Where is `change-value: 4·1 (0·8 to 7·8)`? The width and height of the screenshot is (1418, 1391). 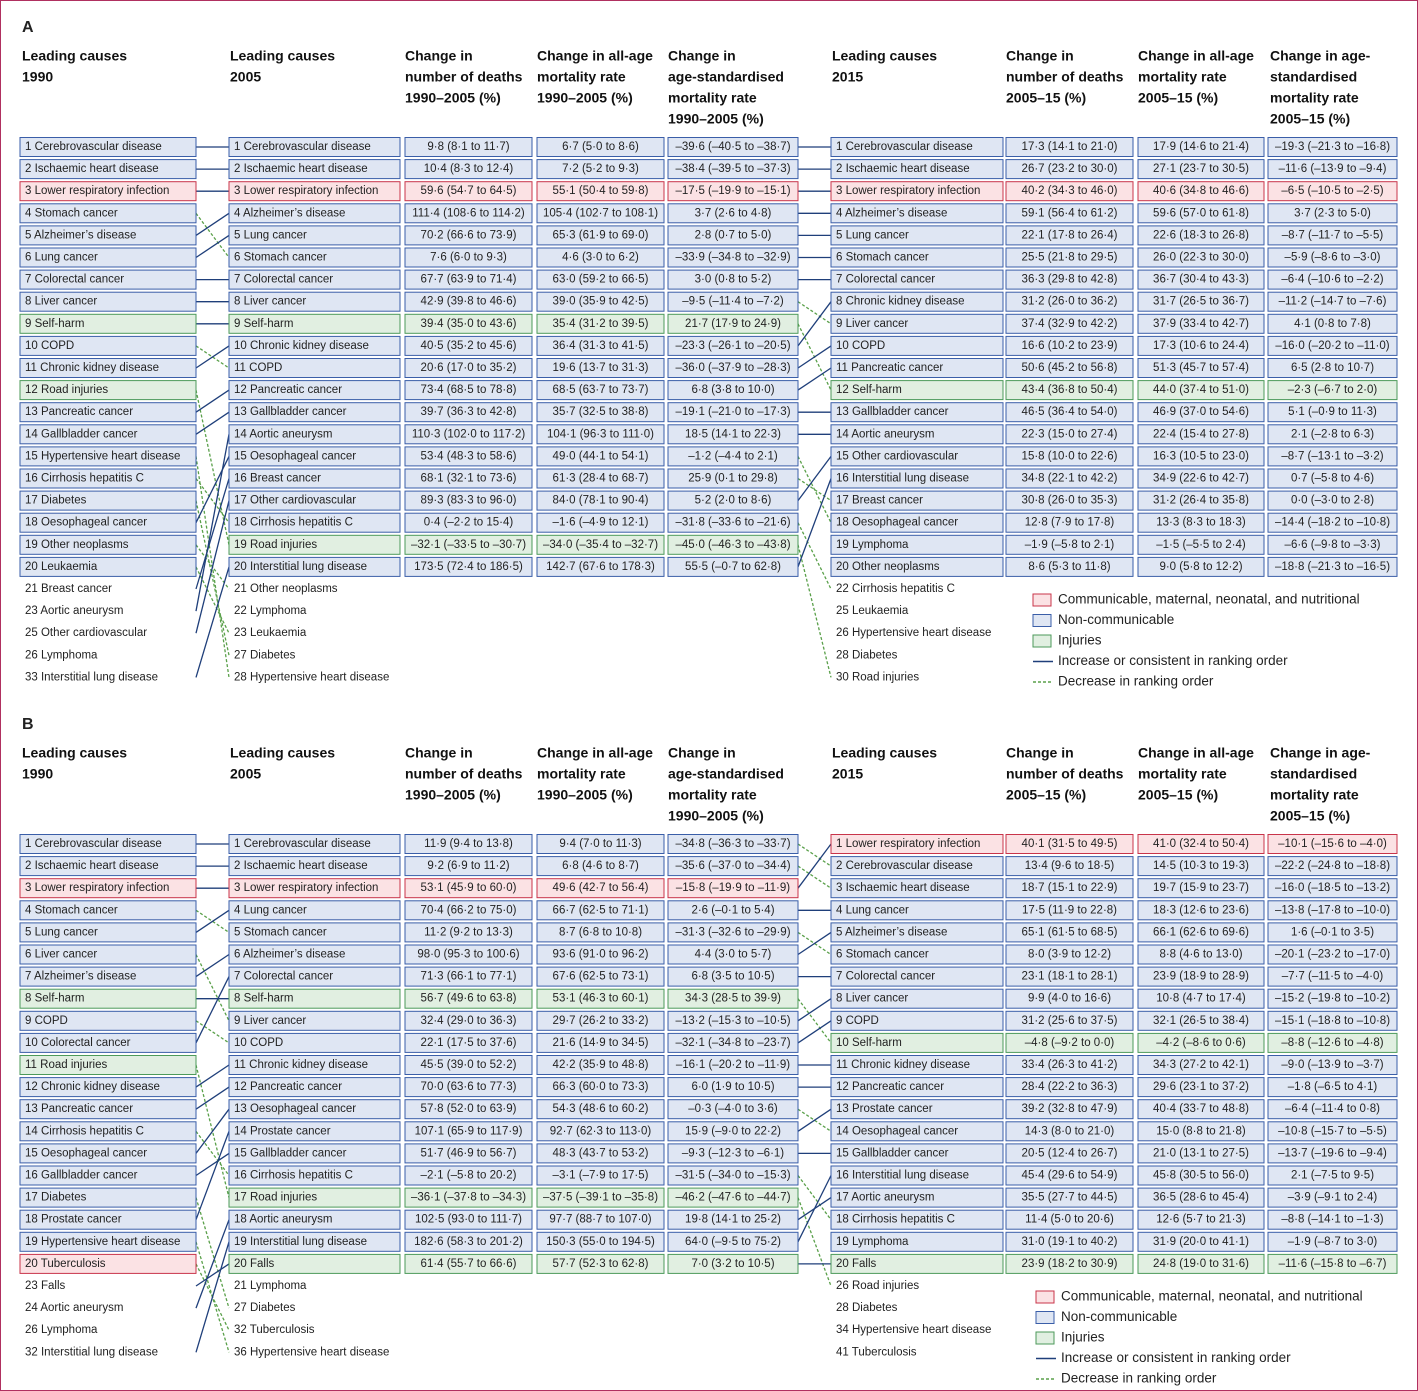
change-value: 4·1 (0·8 to 7·8) is located at coordinates (1332, 324).